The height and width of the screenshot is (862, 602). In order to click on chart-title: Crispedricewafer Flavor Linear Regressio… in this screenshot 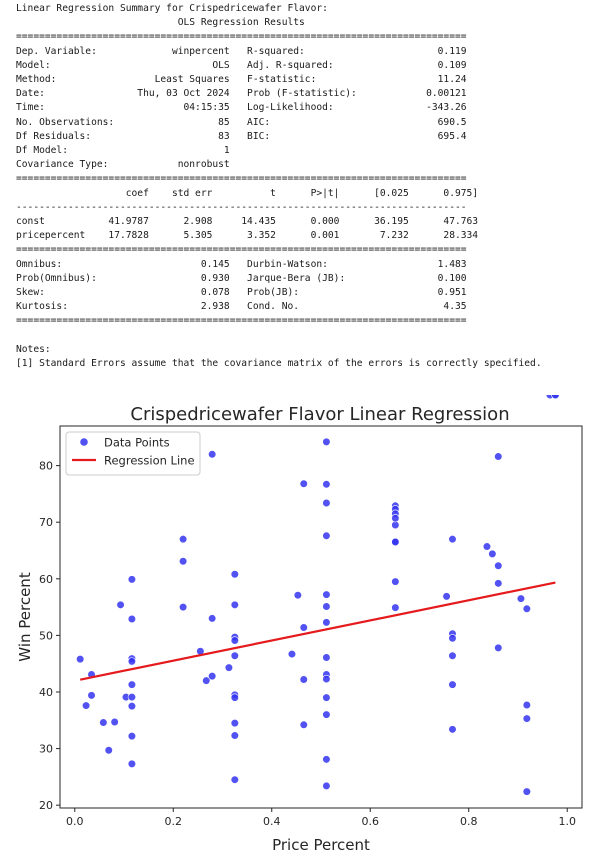, I will do `click(319, 414)`.